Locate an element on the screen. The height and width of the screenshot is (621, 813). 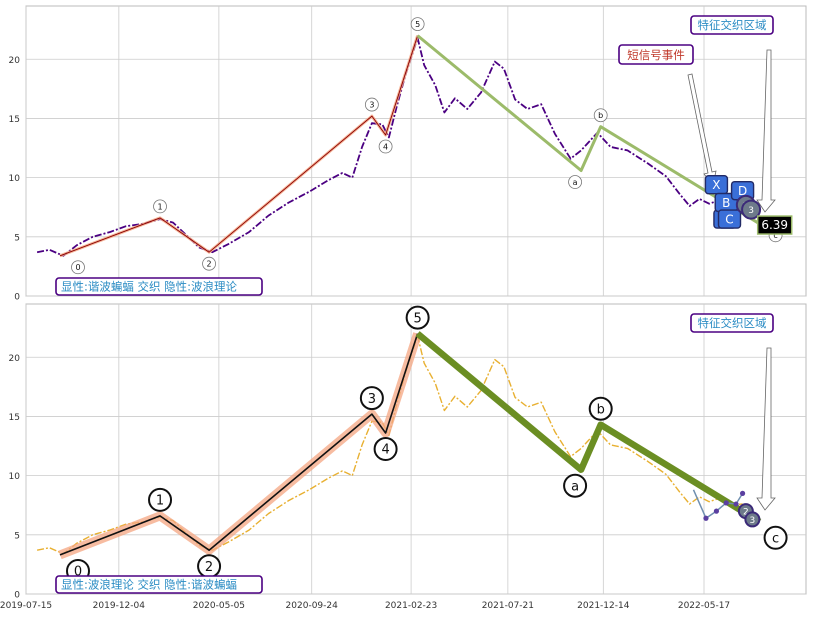
wave-label-0: 0 is located at coordinates (77, 267).